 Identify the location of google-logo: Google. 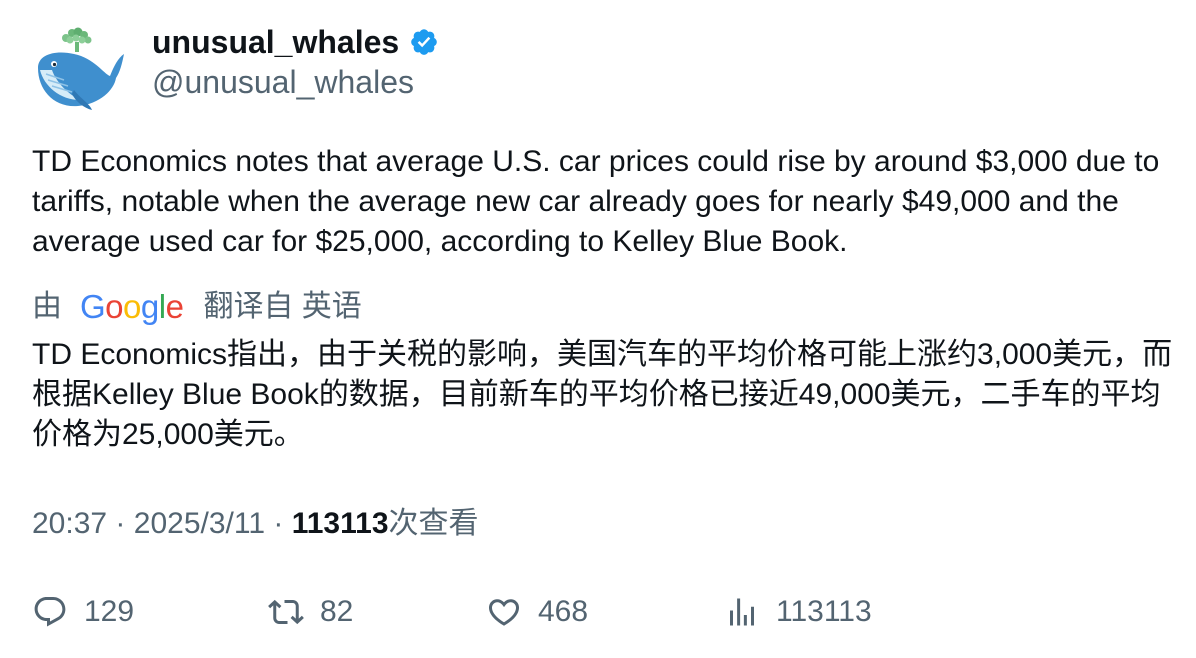
(131, 307).